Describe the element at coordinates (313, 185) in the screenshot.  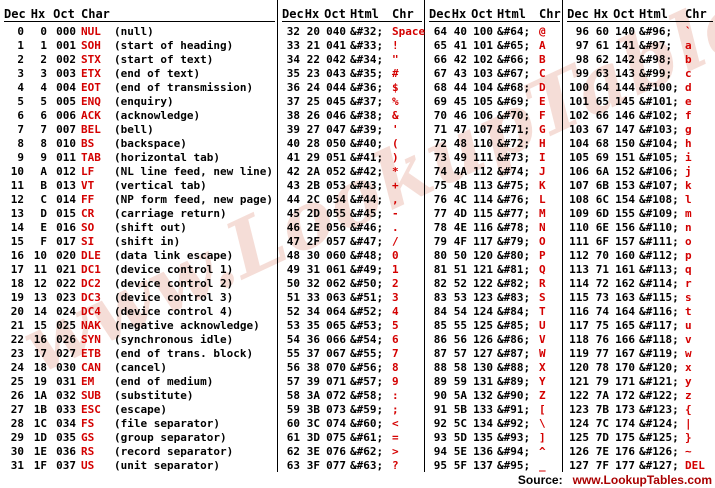
I see `hx-cell: 2B` at that location.